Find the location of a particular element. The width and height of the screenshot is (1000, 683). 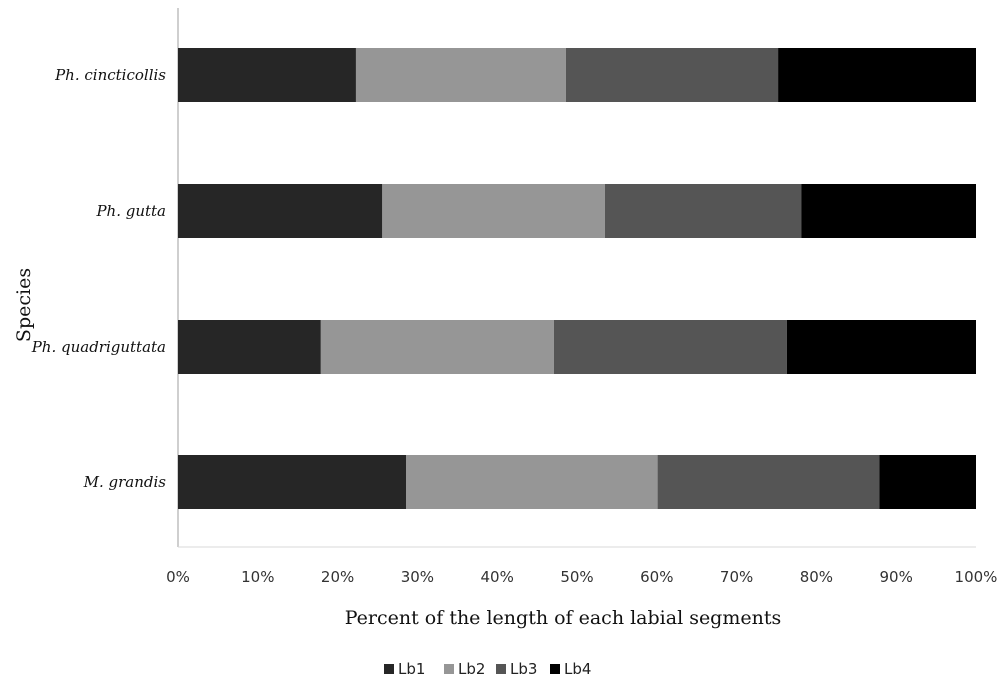

bar-ph-gutta-lb1 is located at coordinates (280, 211).